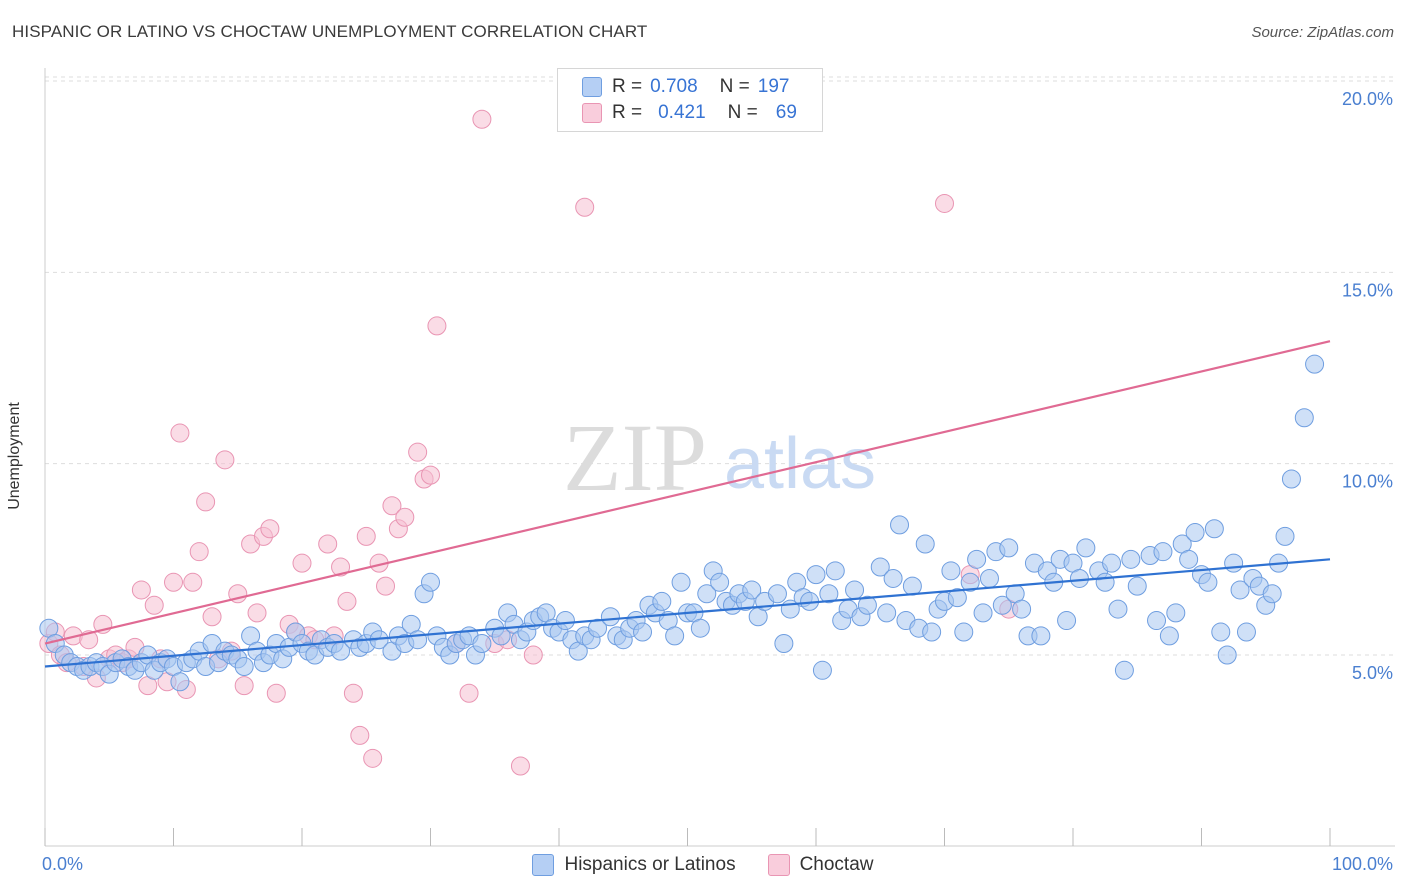  I want to click on series-label-hispanic: Hispanics or Latinos, so click(650, 864).